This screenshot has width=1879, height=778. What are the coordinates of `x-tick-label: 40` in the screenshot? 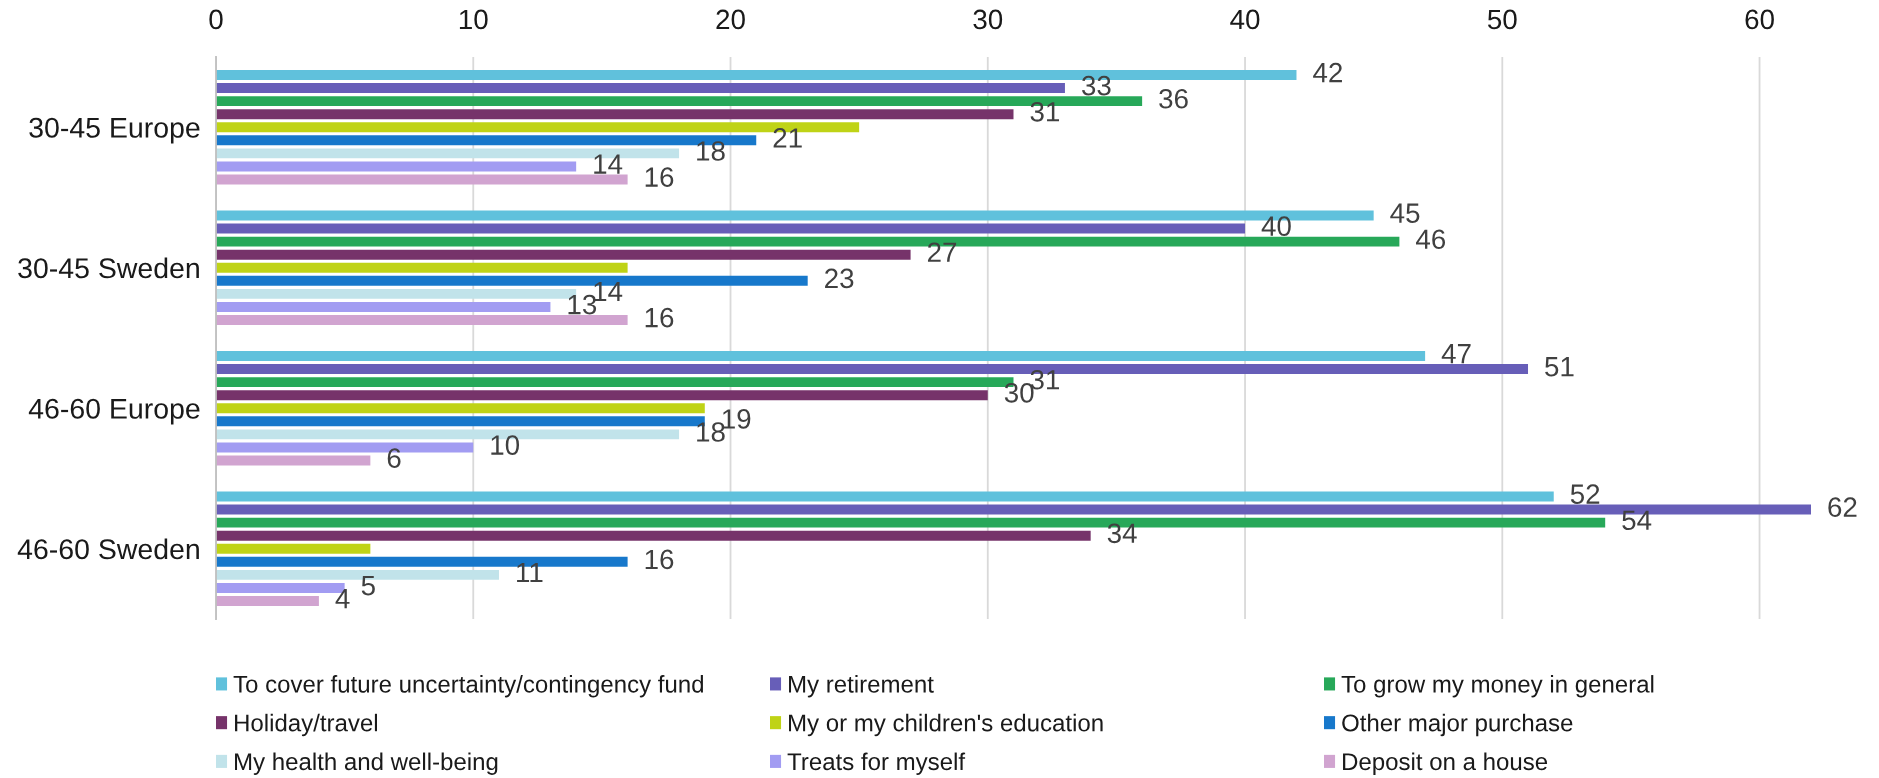 It's located at (1245, 19).